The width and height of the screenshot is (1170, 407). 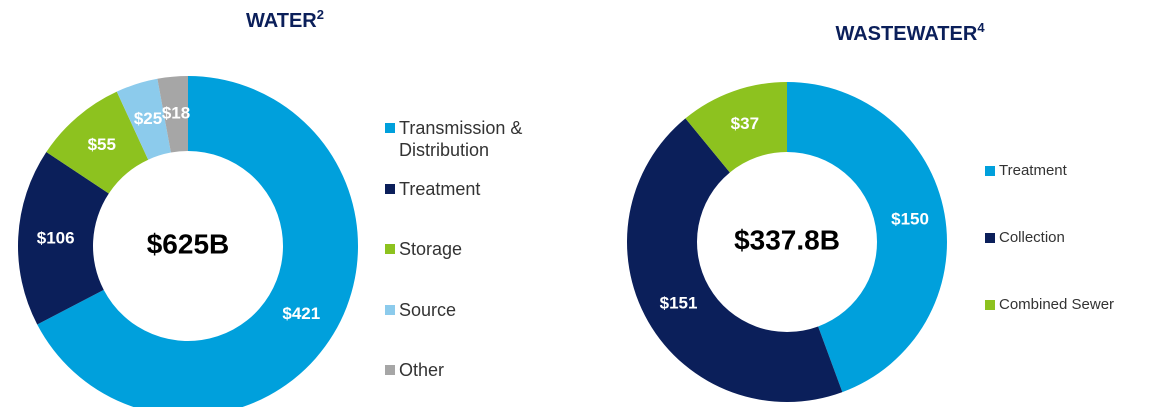 What do you see at coordinates (431, 249) in the screenshot?
I see `legend-label: Storage` at bounding box center [431, 249].